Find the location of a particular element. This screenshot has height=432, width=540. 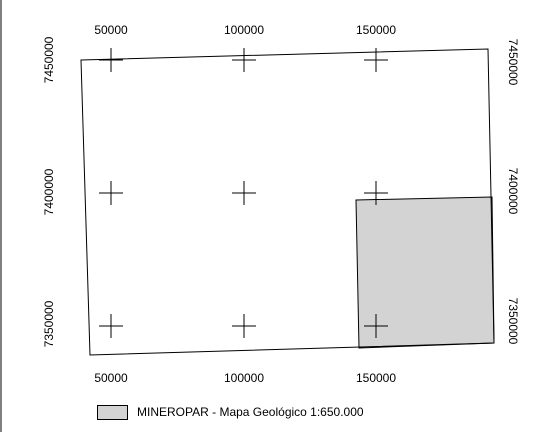

legend-swatch is located at coordinates (112, 412).